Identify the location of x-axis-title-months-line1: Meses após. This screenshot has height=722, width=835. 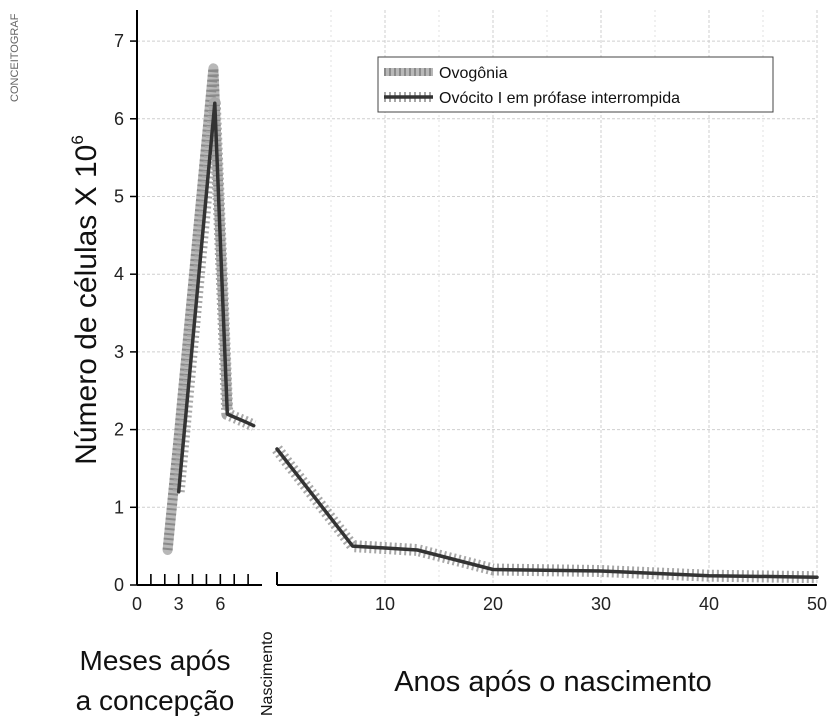
(155, 660).